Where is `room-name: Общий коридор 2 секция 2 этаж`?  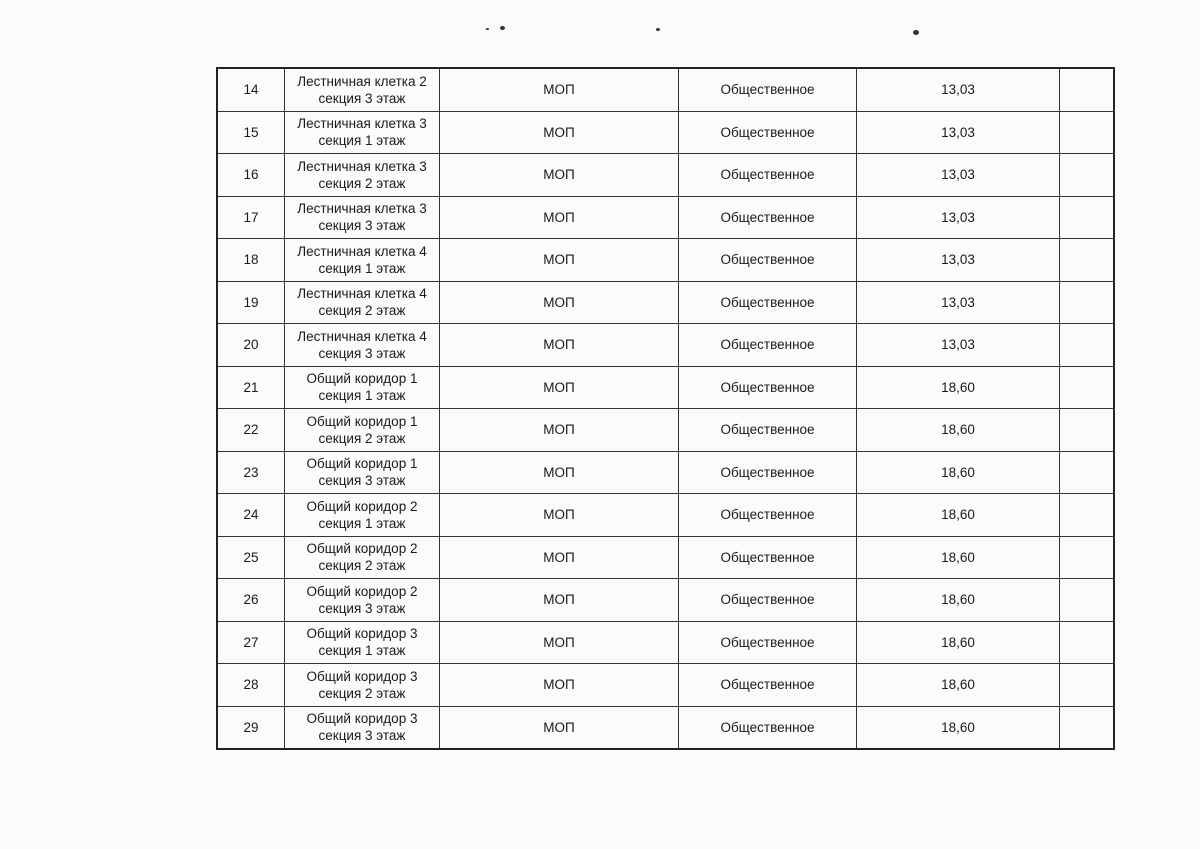
room-name: Общий коридор 2 секция 2 этаж is located at coordinates (362, 557).